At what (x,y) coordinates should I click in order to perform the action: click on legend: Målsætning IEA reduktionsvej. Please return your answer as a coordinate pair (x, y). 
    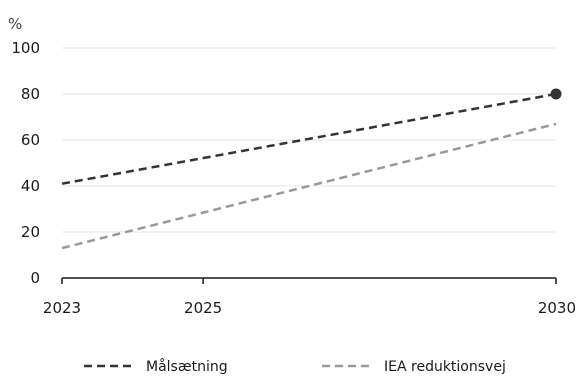
    Looking at the image, I should click on (295, 366).